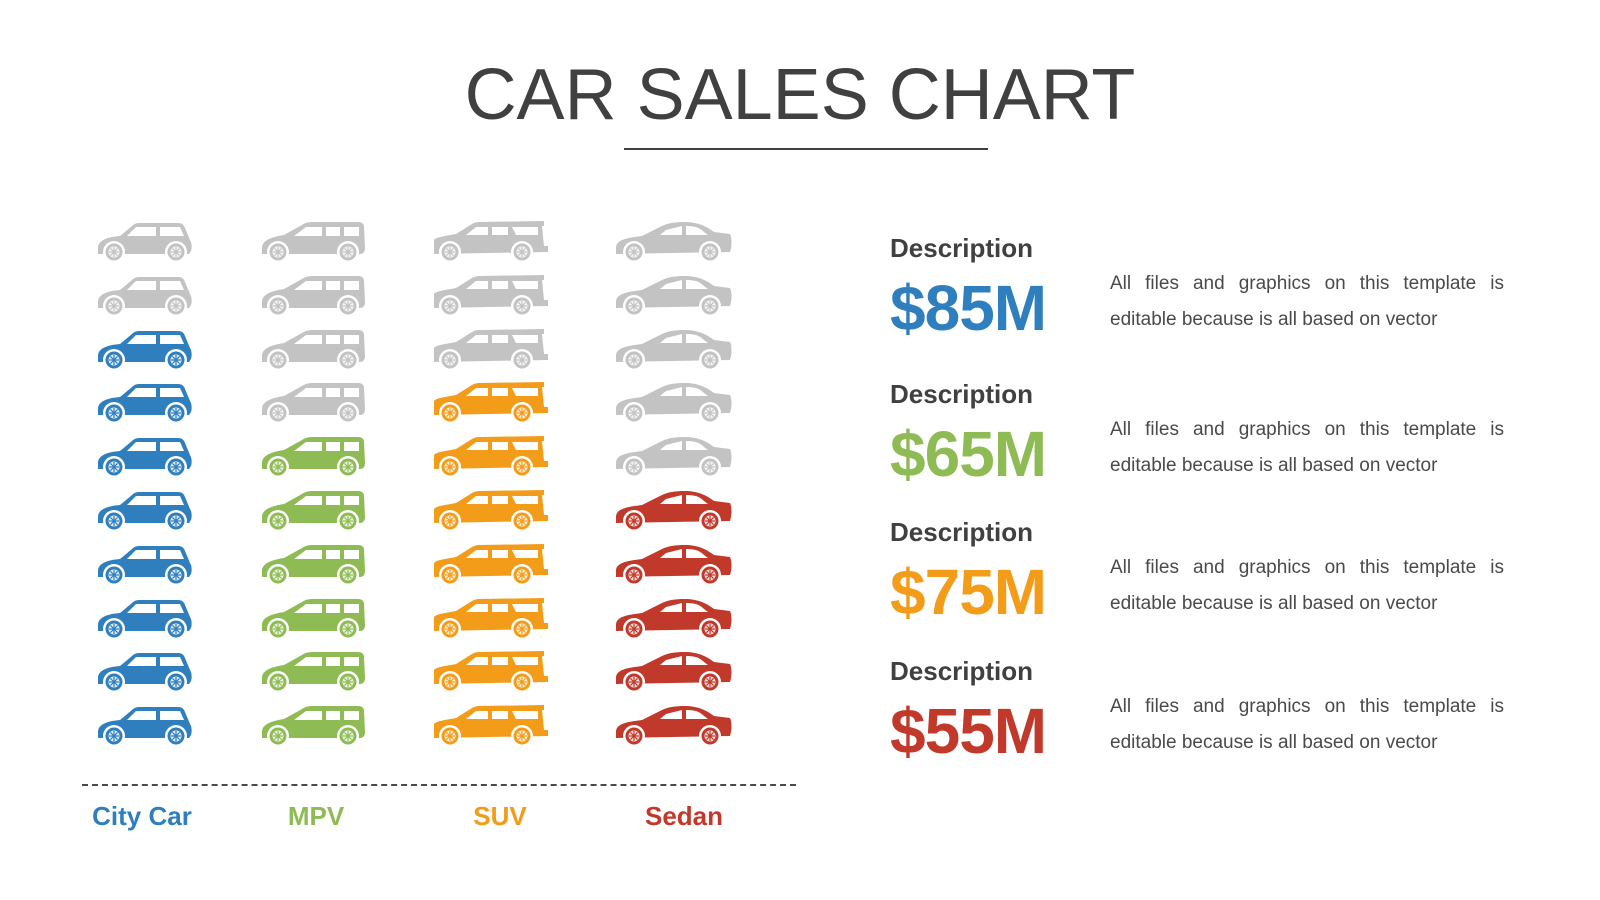 The image size is (1600, 900). I want to click on title-underline, so click(806, 149).